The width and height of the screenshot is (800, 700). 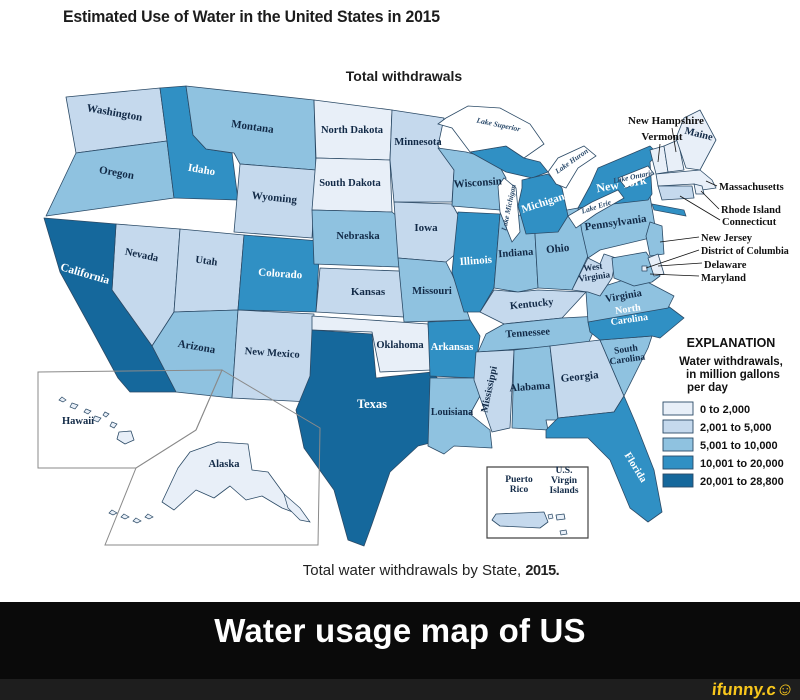 What do you see at coordinates (491, 132) in the screenshot?
I see `lake-lake-superior` at bounding box center [491, 132].